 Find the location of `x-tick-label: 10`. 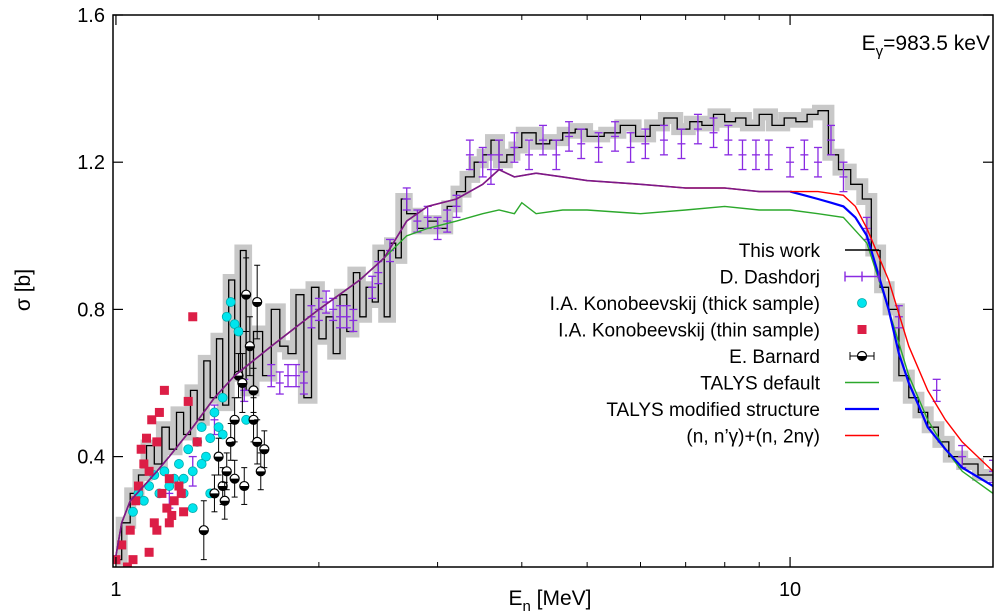

x-tick-label: 10 is located at coordinates (790, 590).